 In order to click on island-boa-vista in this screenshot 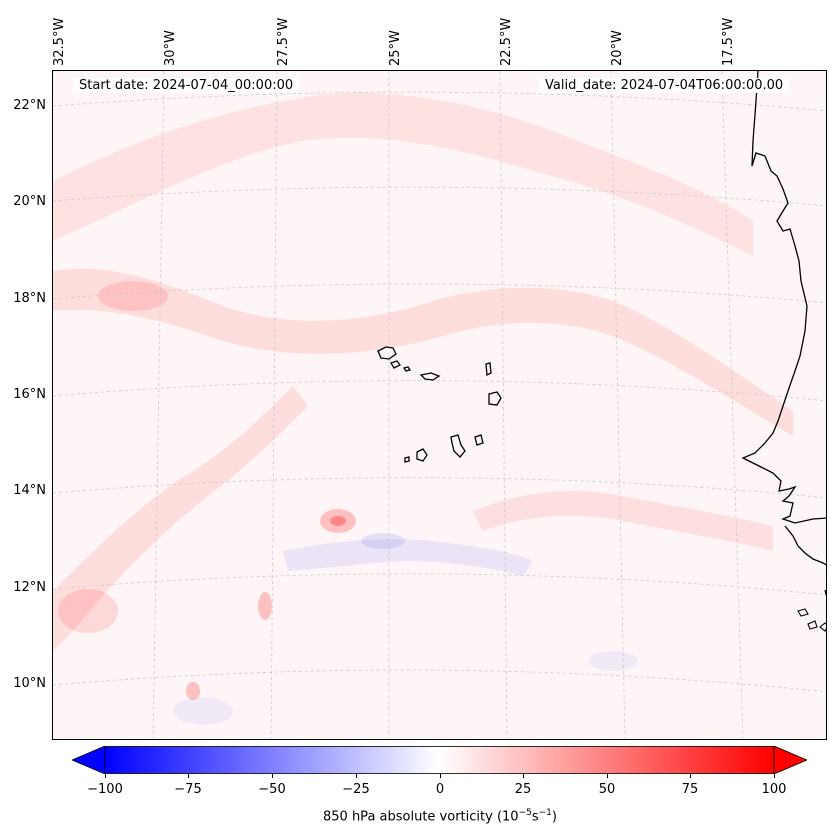, I will do `click(495, 398)`.